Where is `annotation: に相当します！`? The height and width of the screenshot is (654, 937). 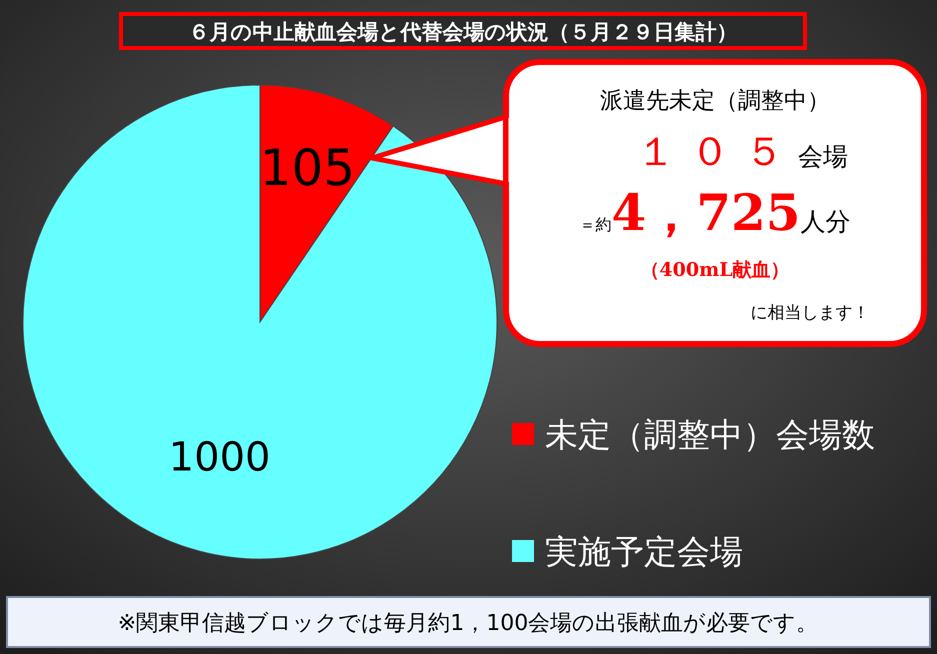 annotation: に相当します！ is located at coordinates (810, 313).